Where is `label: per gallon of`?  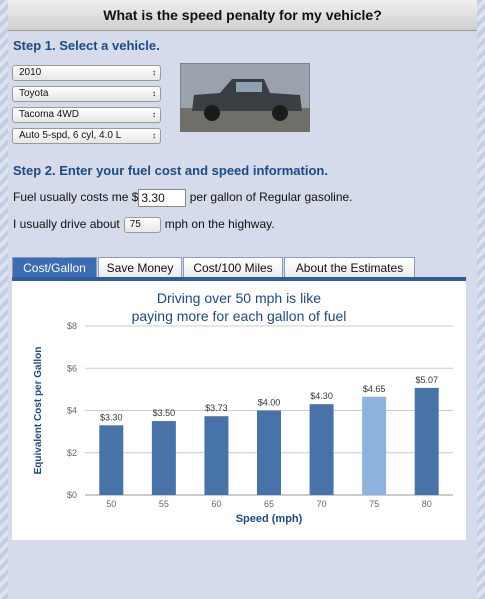
label: per gallon of is located at coordinates (222, 197).